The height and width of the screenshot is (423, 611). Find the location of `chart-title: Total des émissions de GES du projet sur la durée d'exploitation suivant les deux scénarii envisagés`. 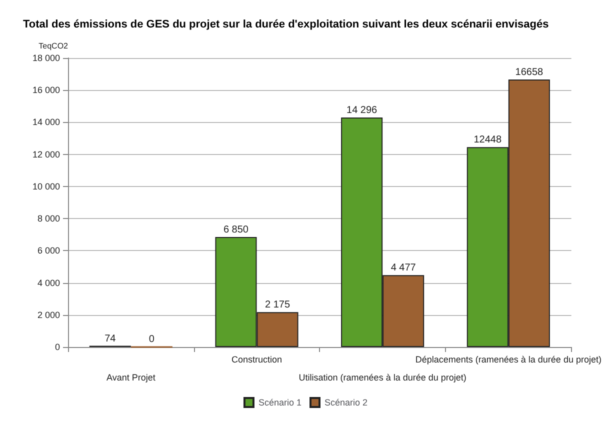

chart-title: Total des émissions de GES du projet sur la durée d'exploitation suivant les deux scénarii envisagés is located at coordinates (286, 24).